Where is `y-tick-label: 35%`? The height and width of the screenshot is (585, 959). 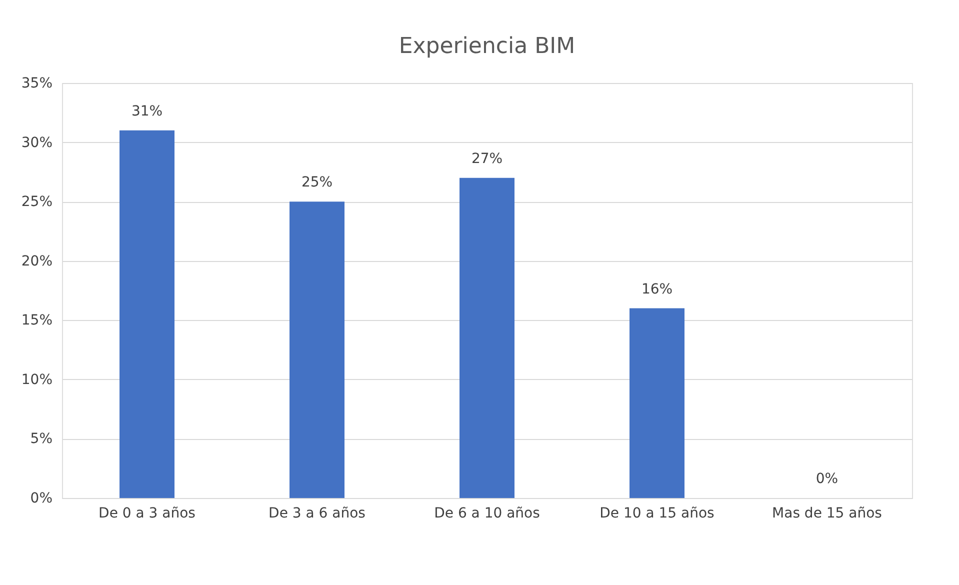 y-tick-label: 35% is located at coordinates (36, 84).